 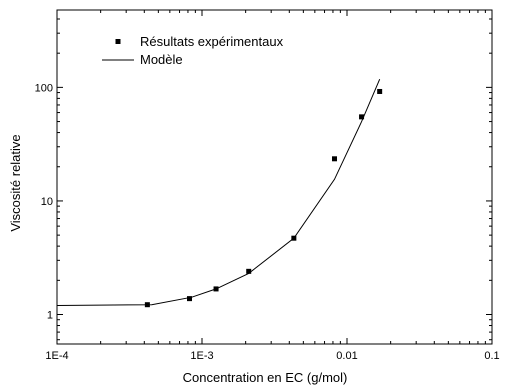 What do you see at coordinates (15, 182) in the screenshot?
I see `y-axis-label: Viscosité relative` at bounding box center [15, 182].